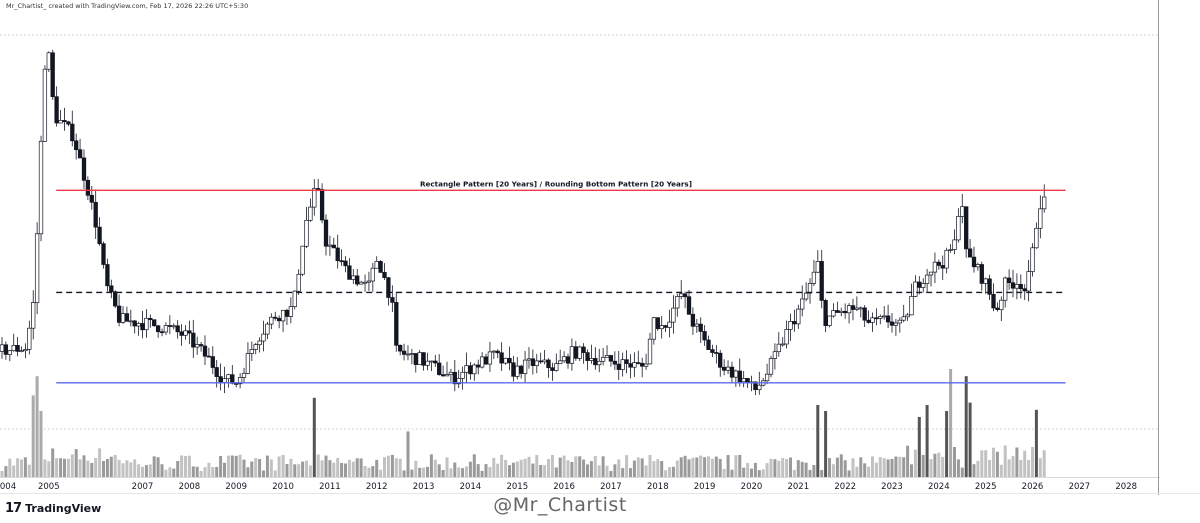 Image resolution: width=1200 pixels, height=523 pixels. Describe the element at coordinates (560, 505) in the screenshot. I see `watermark-text: @Mr_Chartist` at that location.